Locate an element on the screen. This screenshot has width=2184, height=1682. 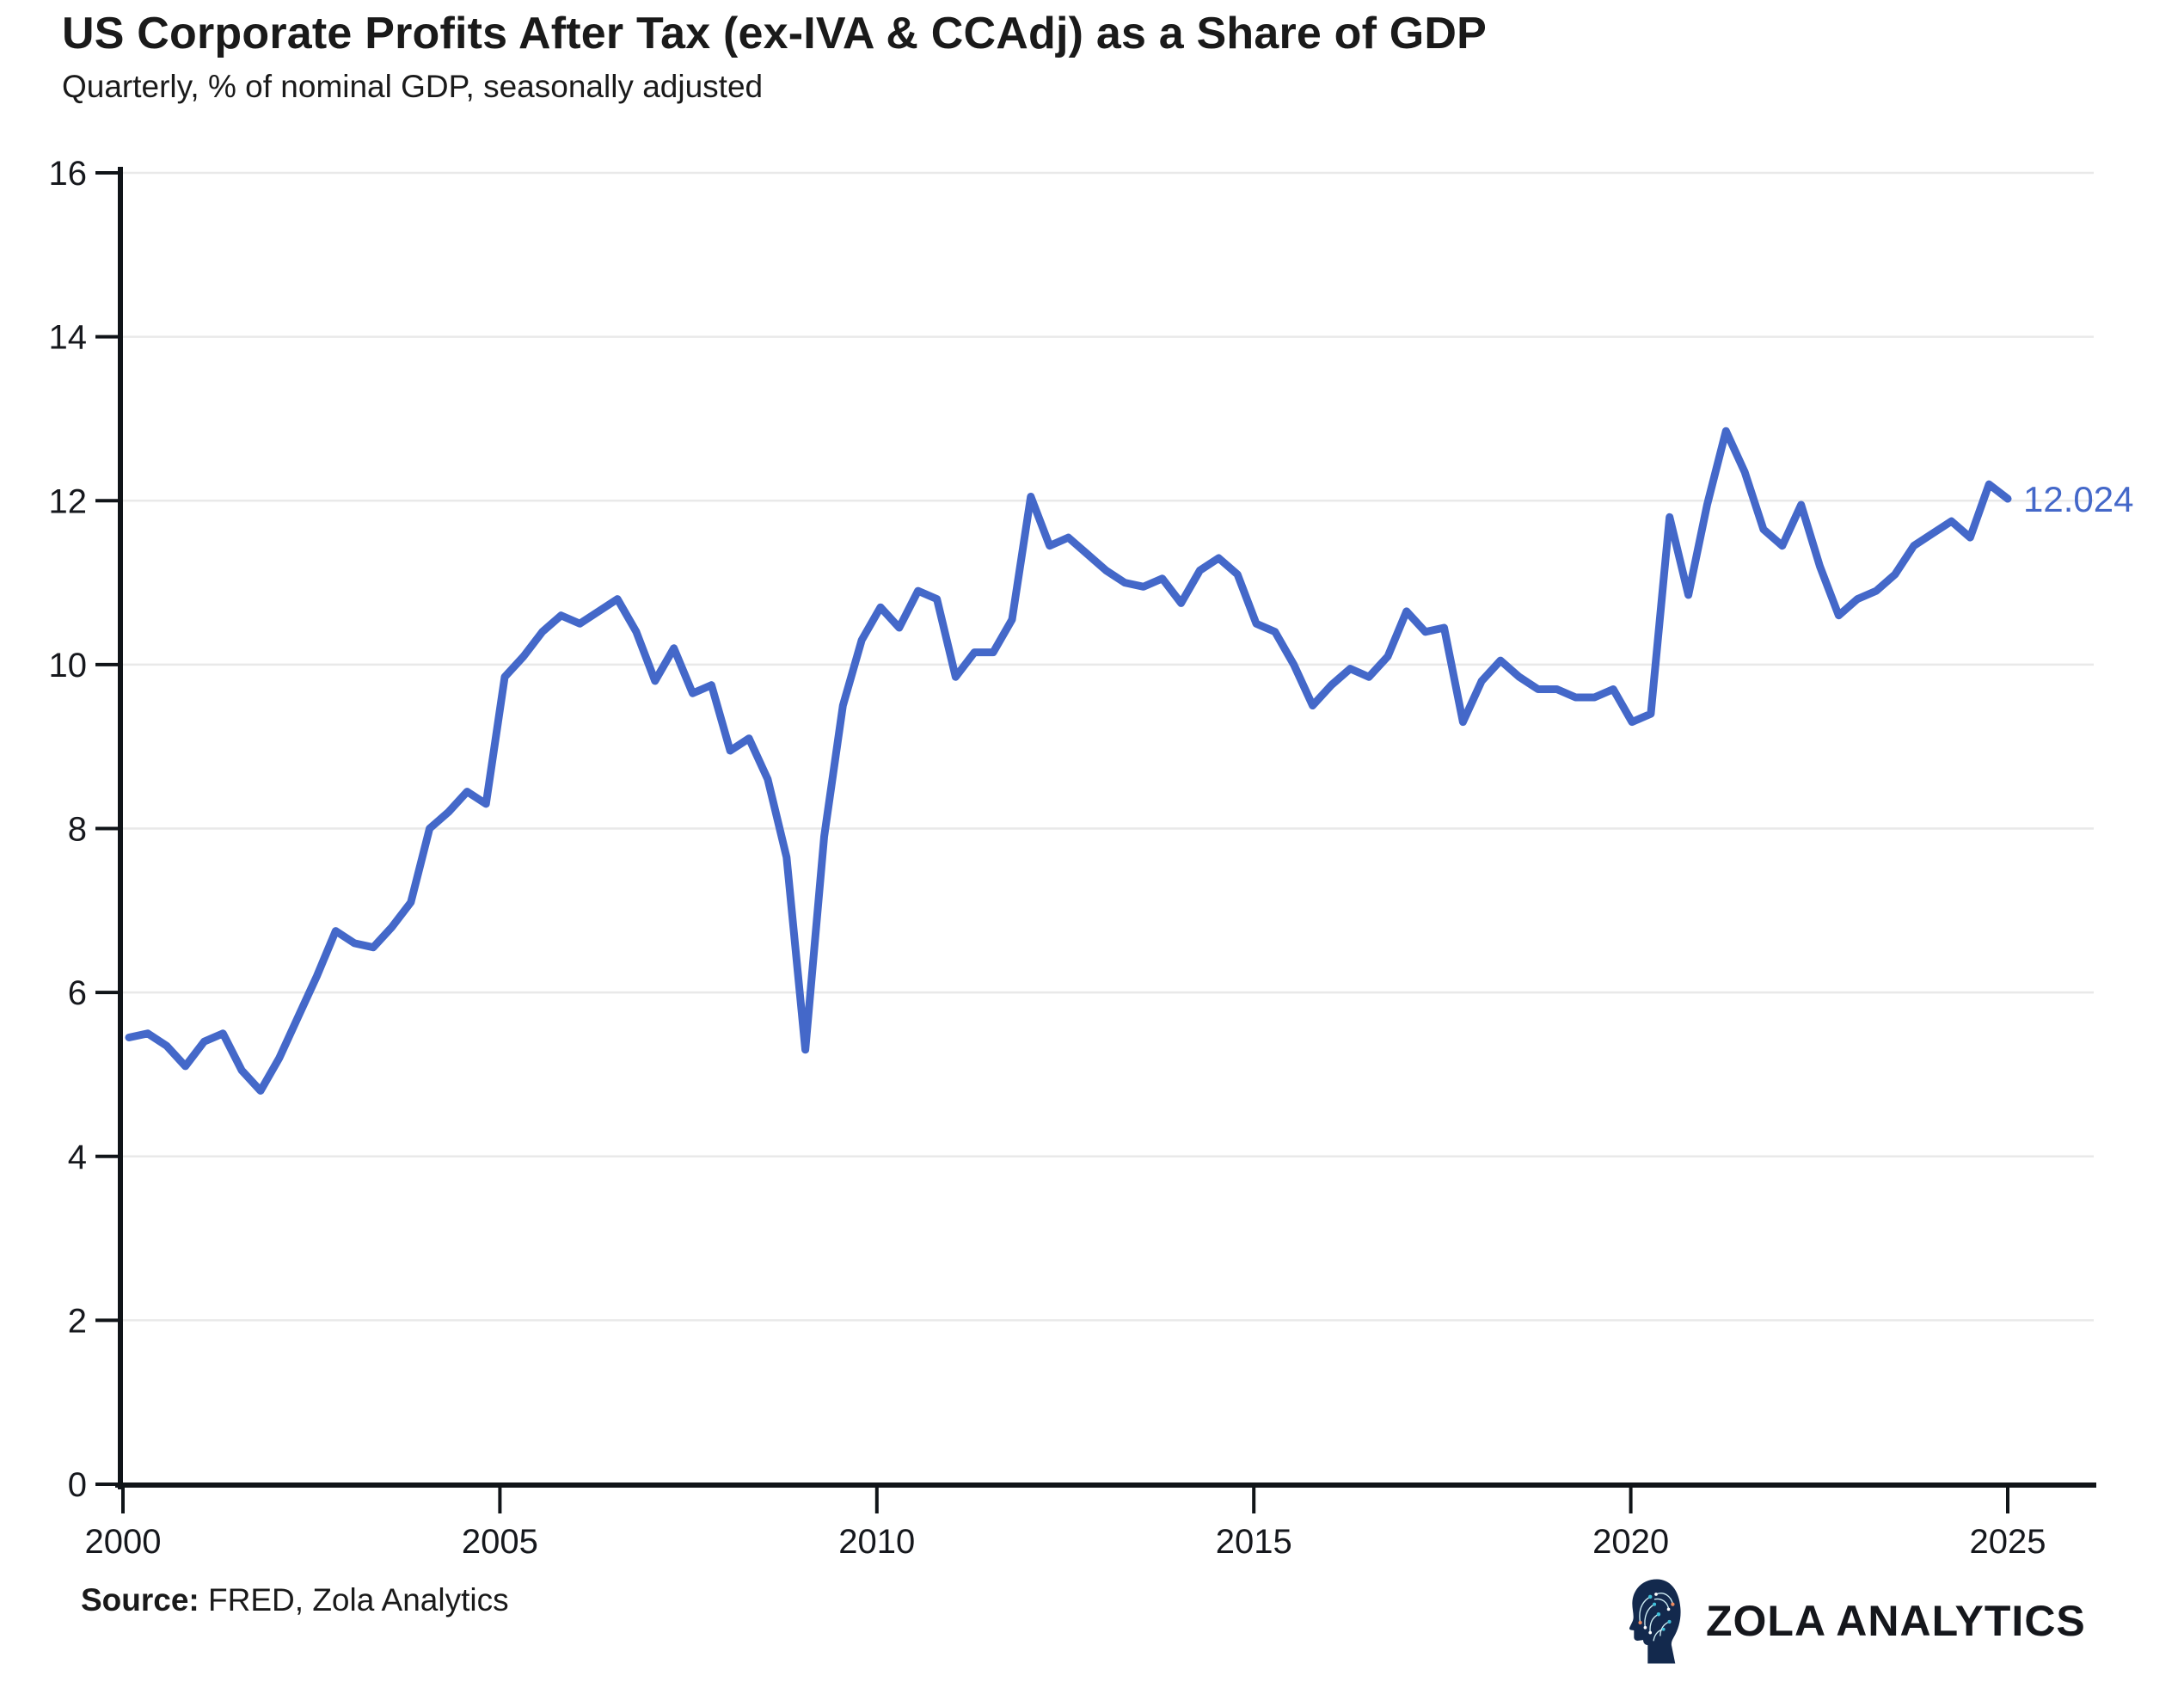
source-note: Source: FRED, Zola Analytics is located at coordinates (295, 1600).